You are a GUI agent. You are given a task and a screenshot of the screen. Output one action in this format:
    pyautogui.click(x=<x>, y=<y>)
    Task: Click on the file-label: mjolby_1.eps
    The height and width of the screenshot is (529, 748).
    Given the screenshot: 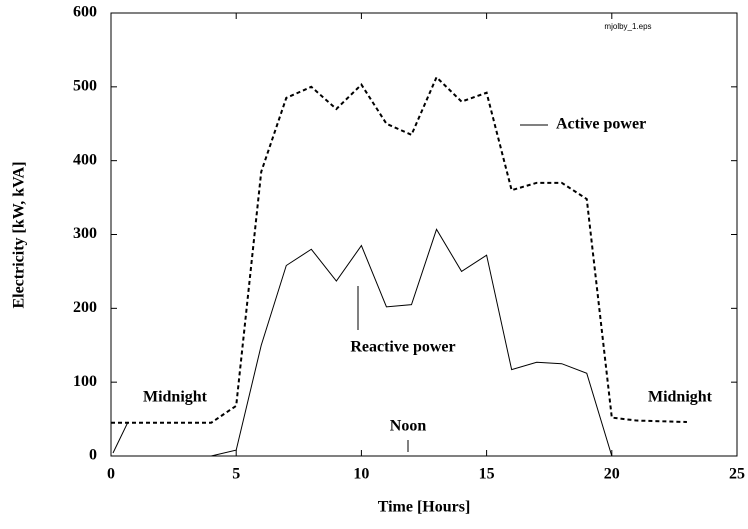 What is the action you would take?
    pyautogui.click(x=627, y=26)
    